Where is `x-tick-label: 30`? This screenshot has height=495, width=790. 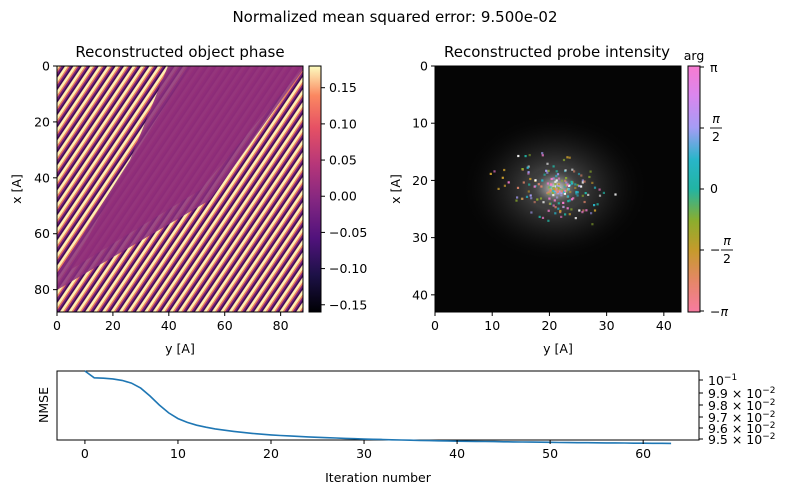 x-tick-label: 30 is located at coordinates (607, 325).